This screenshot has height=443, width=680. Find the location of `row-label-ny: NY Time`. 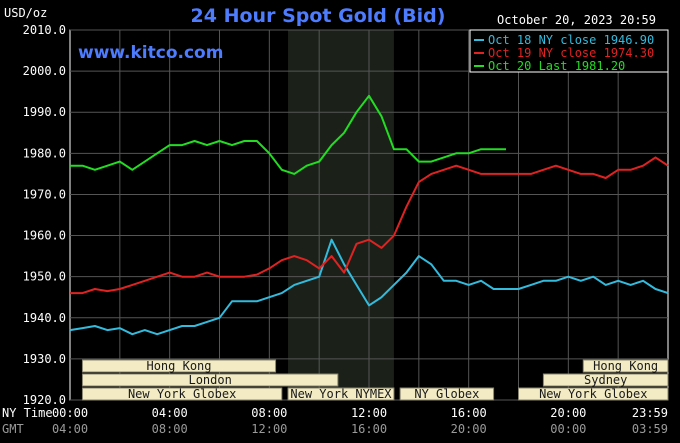

row-label-ny: NY Time is located at coordinates (27, 413).